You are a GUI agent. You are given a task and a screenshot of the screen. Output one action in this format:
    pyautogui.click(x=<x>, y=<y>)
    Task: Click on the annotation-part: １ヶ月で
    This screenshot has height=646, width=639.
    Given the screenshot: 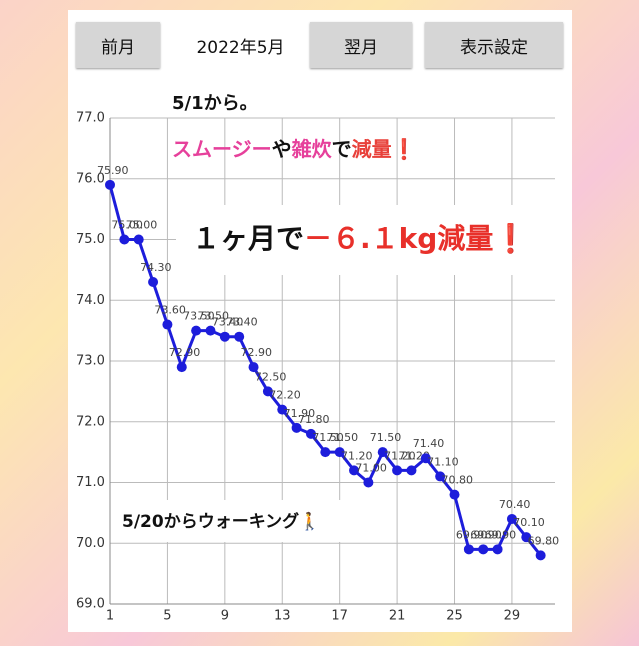 What is the action you would take?
    pyautogui.click(x=248, y=238)
    